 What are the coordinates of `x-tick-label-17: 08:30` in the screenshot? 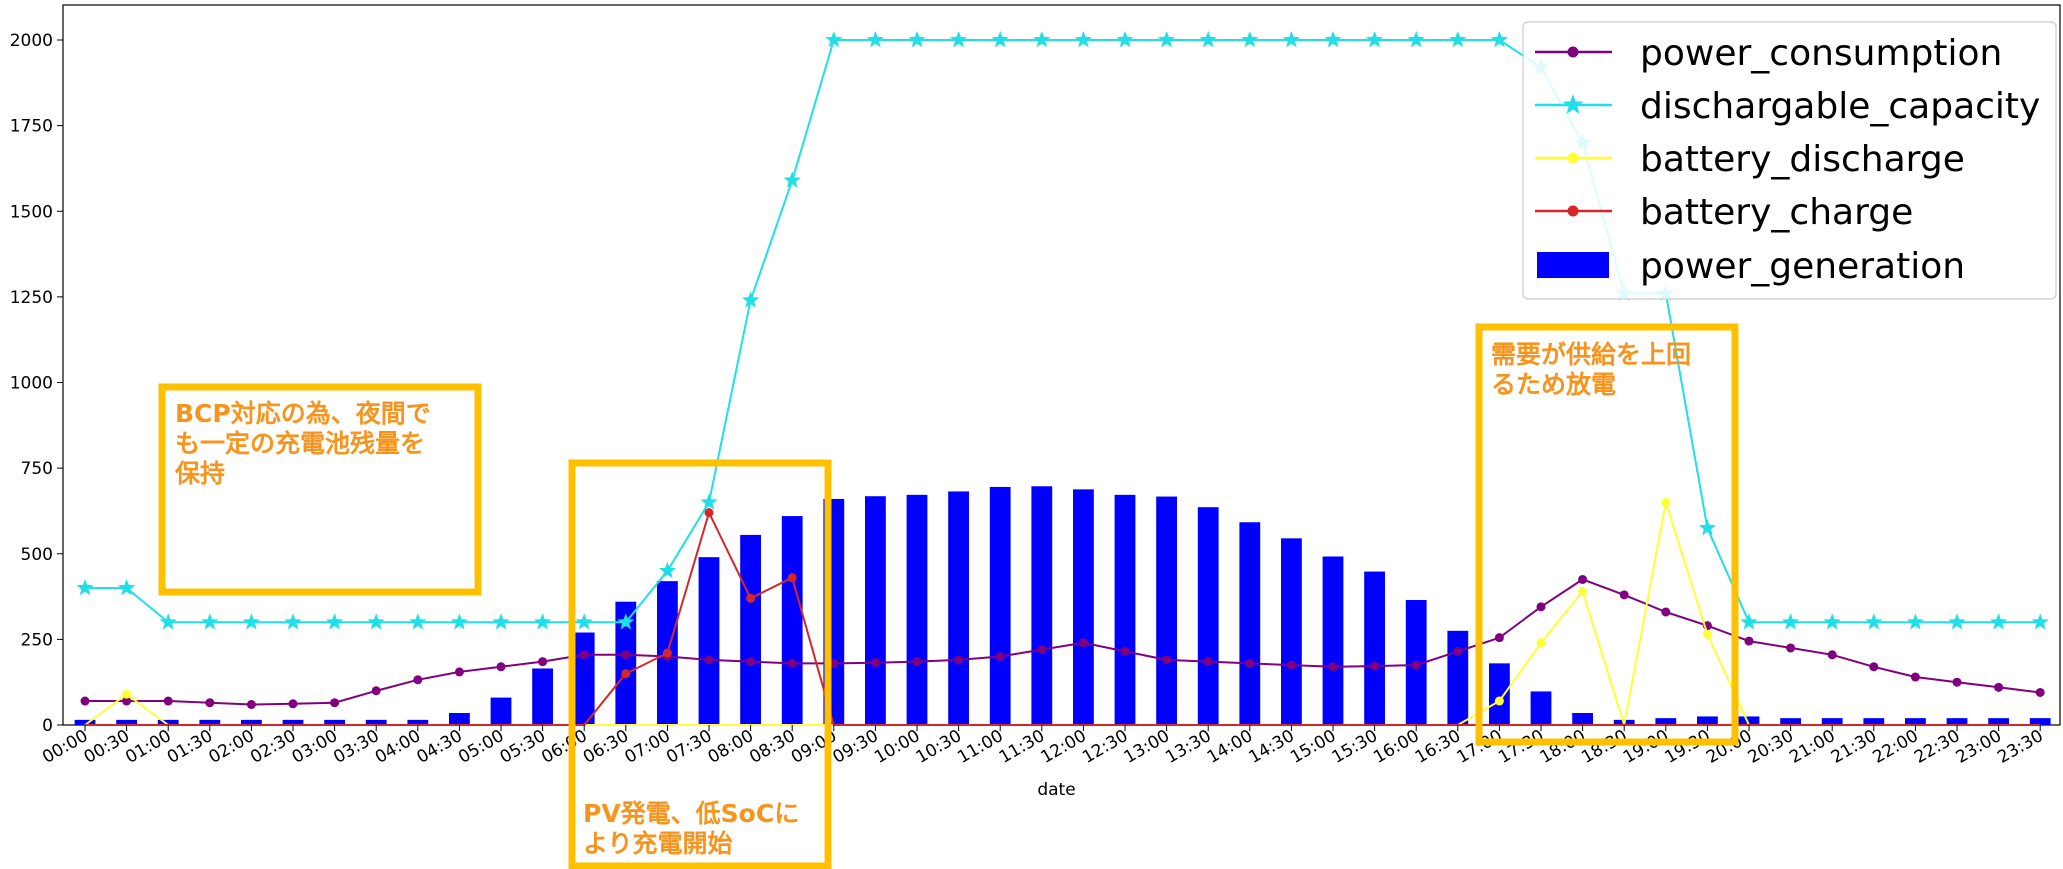 It's located at (772, 747).